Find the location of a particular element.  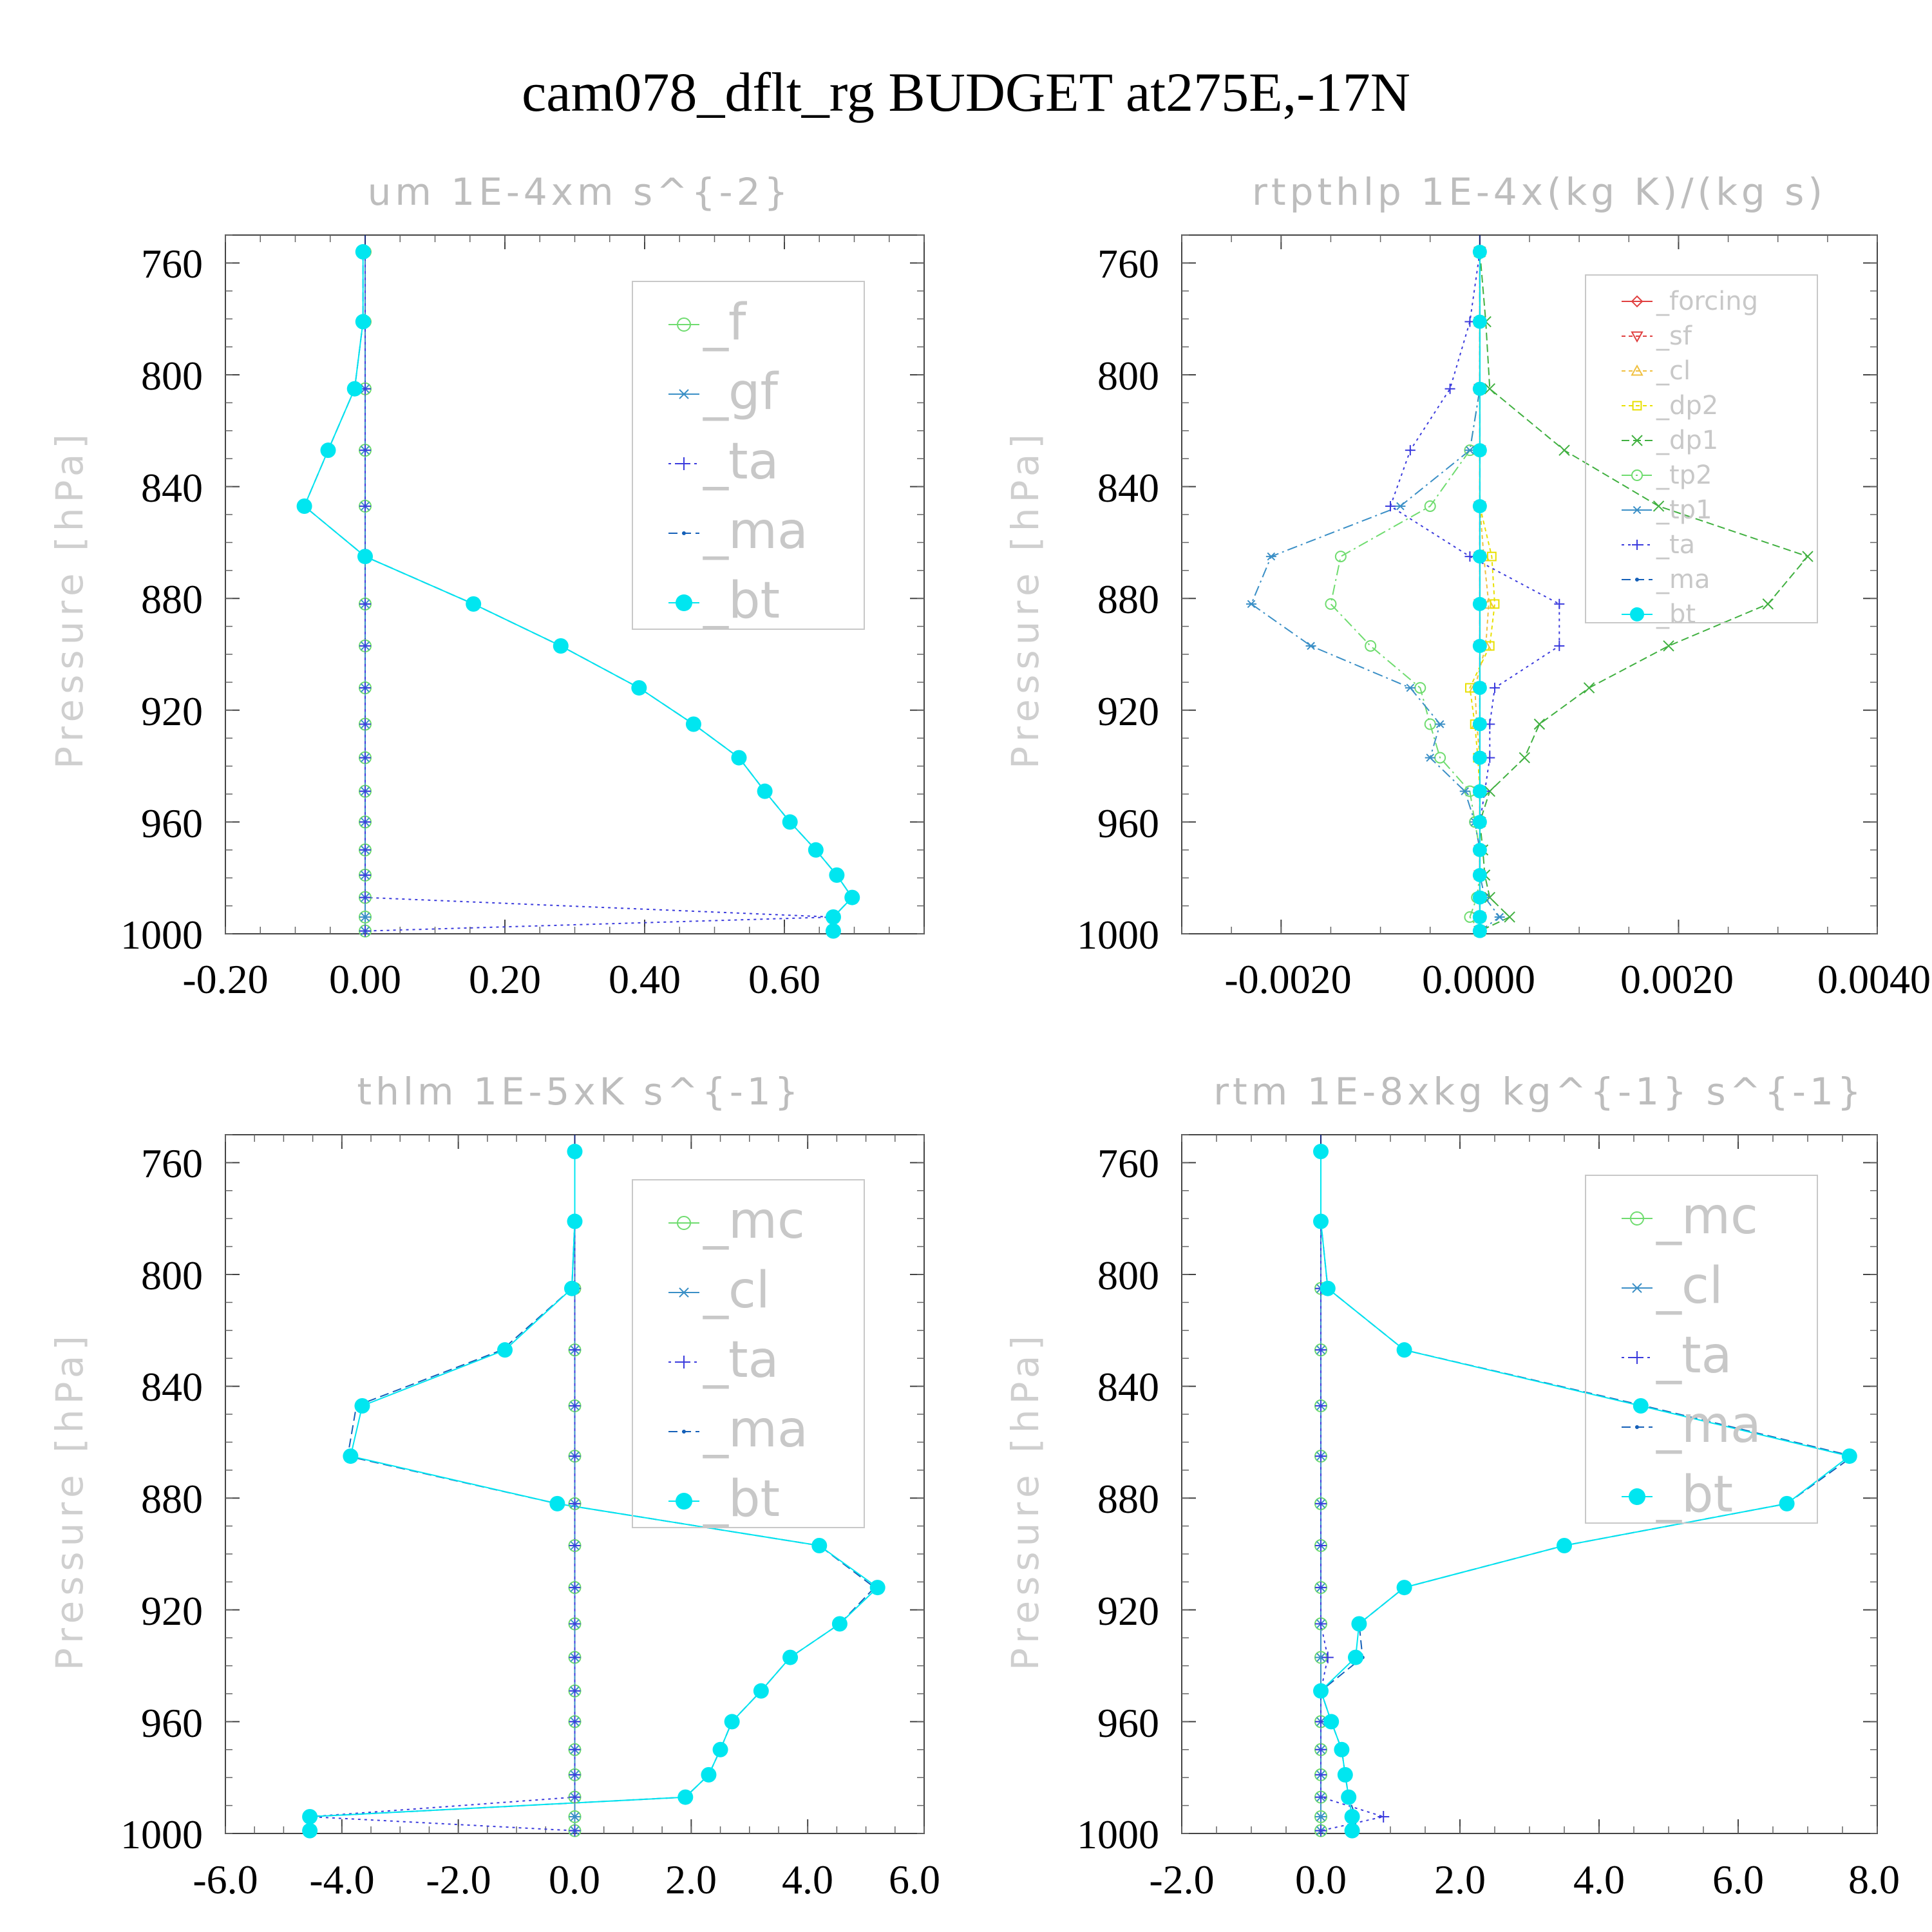

legend-marker-sf is located at coordinates (1637, 337).